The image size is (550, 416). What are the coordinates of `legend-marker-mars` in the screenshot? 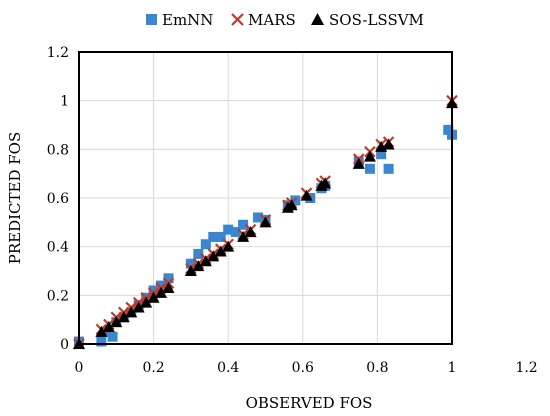 It's located at (237, 19).